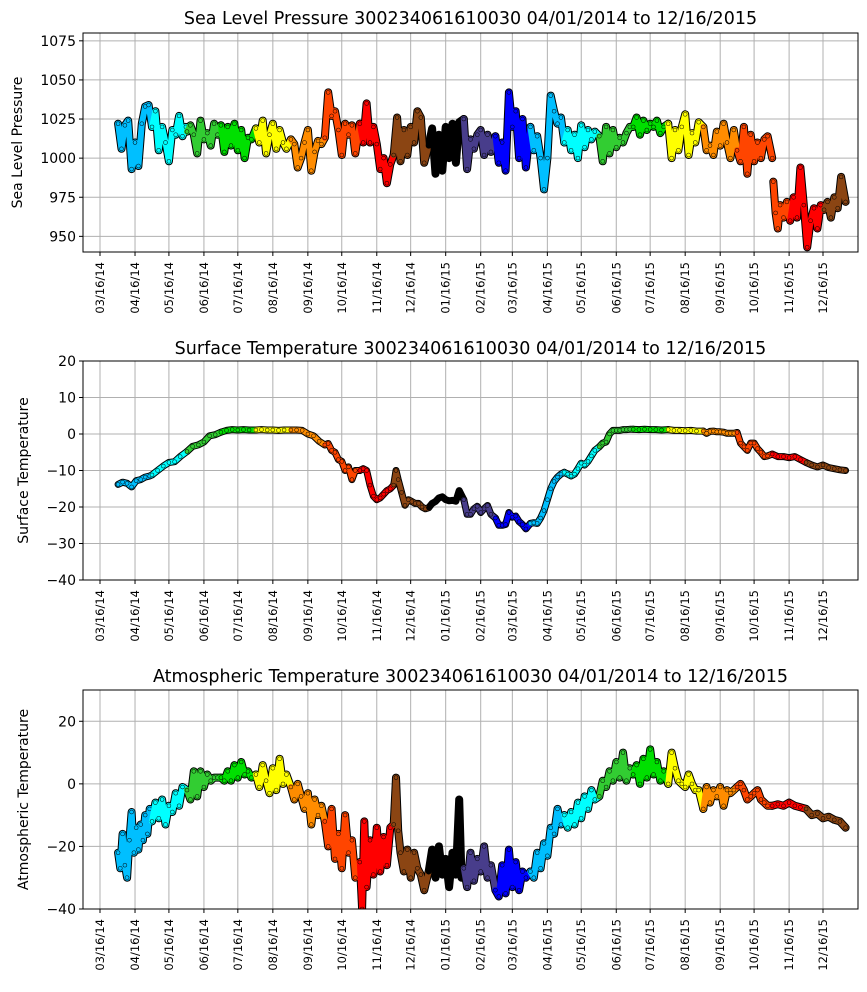 The height and width of the screenshot is (992, 867). I want to click on x-tick-label: 07/16/14, so click(238, 288).